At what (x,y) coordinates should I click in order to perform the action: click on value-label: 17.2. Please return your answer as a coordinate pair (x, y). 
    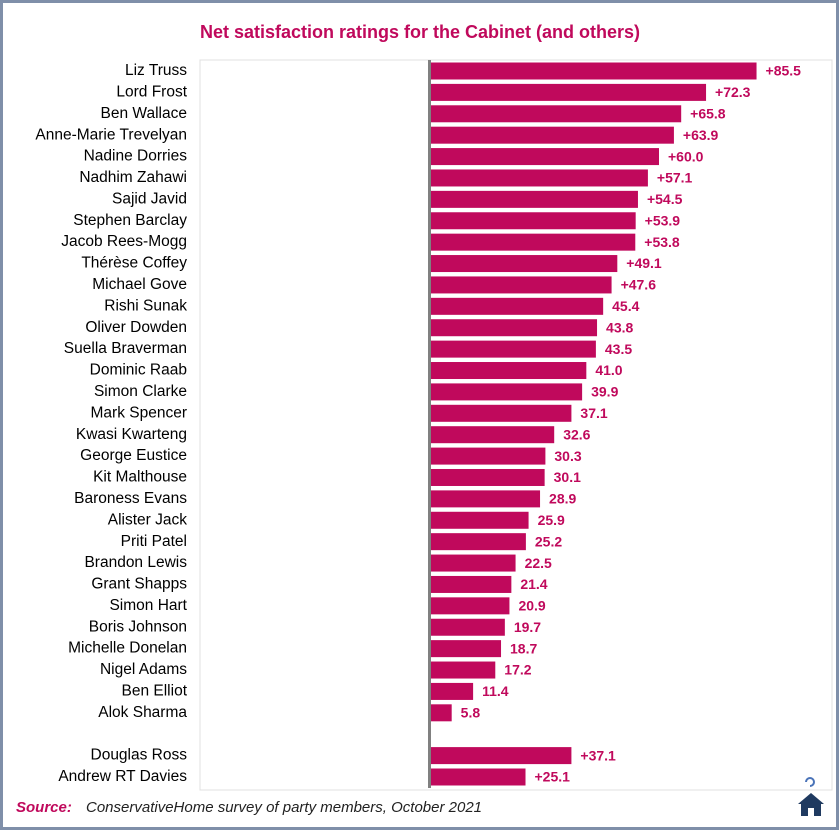
    Looking at the image, I should click on (517, 670).